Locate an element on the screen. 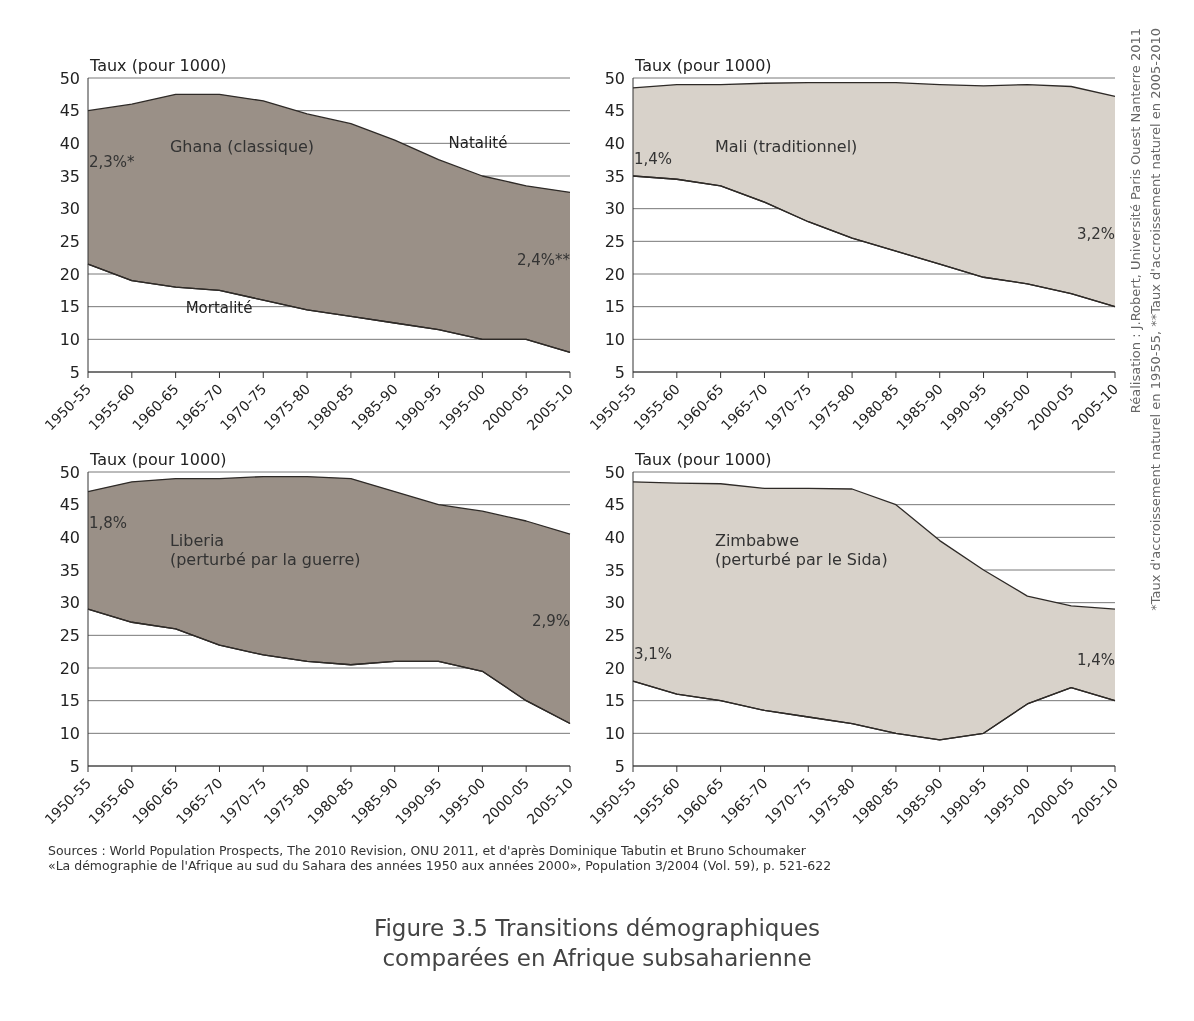 This screenshot has width=1194, height=1021. annotation: 2,3%* is located at coordinates (112, 161).